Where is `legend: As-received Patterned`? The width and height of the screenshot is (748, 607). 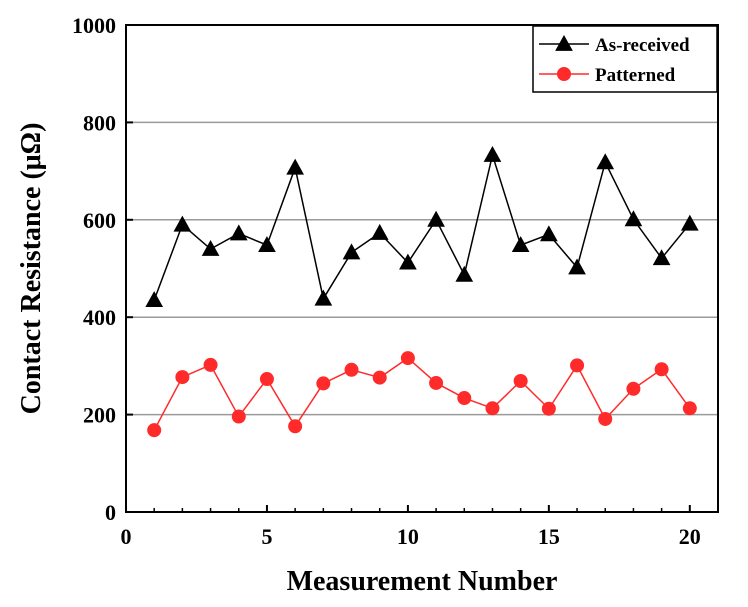 legend: As-received Patterned is located at coordinates (625, 59).